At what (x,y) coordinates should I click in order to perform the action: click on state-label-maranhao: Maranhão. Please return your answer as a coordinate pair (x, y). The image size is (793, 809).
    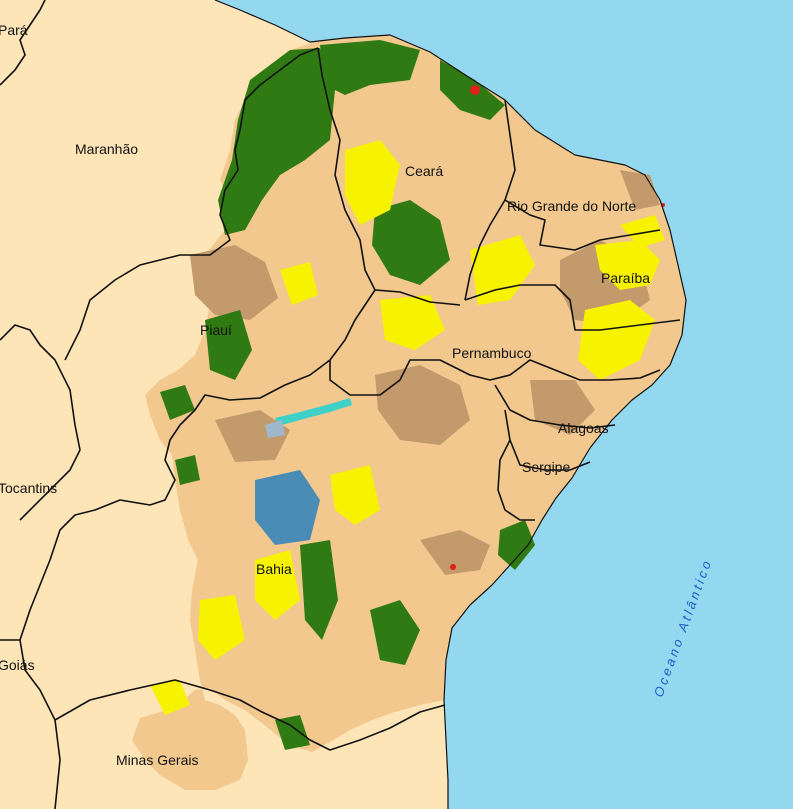
    Looking at the image, I should click on (106, 149).